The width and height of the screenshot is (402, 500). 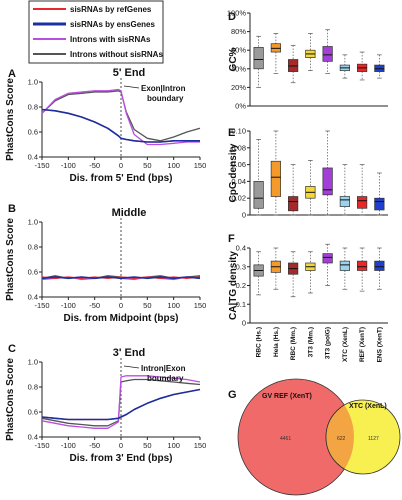 I want to click on legend-label-ensgenes: sisRNAs by ensGenes, so click(x=112, y=24).